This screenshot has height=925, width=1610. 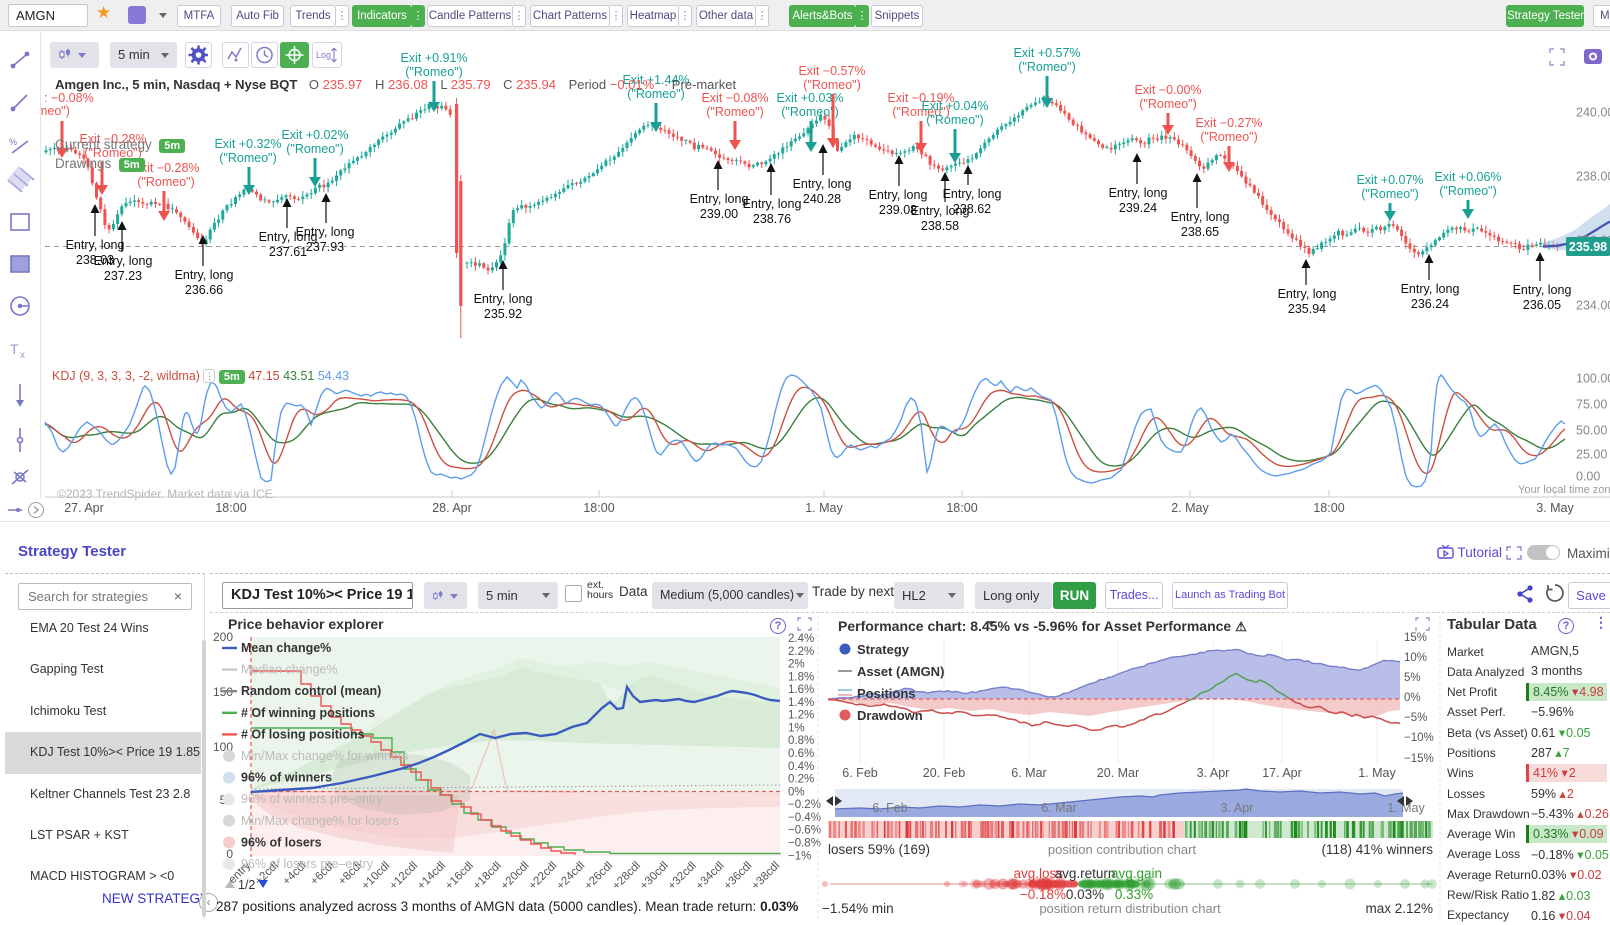 I want to click on svg-text: Exit −0.28%, so click(x=112, y=139).